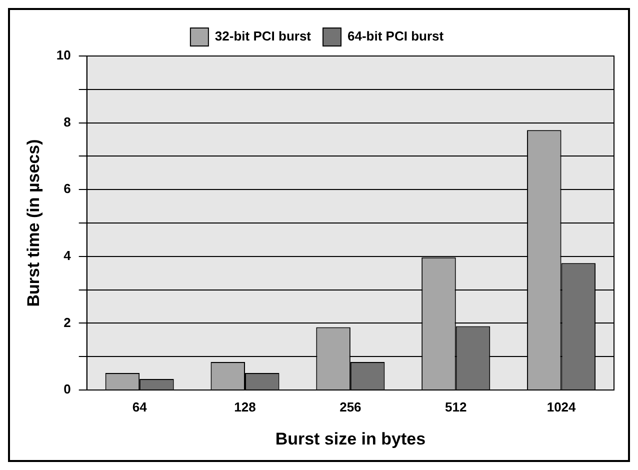 This screenshot has height=470, width=638. Describe the element at coordinates (63, 55) in the screenshot. I see `y-tick-label: 10` at that location.